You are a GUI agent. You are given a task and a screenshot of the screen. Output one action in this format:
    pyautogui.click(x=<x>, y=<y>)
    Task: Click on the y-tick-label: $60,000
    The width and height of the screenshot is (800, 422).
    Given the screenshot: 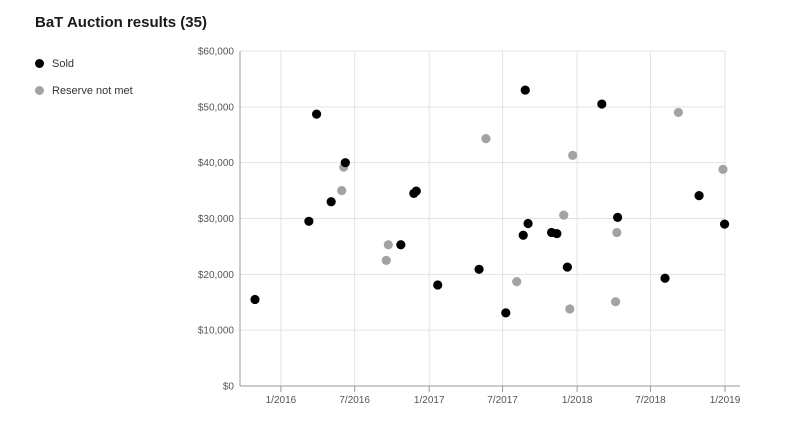 What is the action you would take?
    pyautogui.click(x=216, y=52)
    